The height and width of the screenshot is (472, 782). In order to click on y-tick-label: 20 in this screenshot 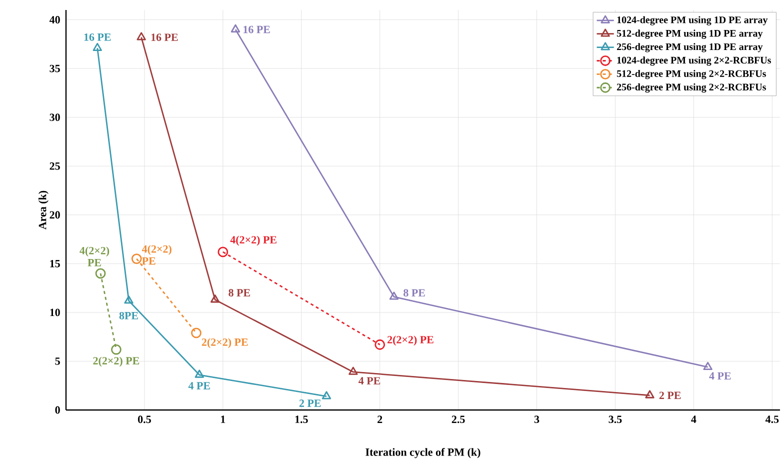, I will do `click(55, 215)`.